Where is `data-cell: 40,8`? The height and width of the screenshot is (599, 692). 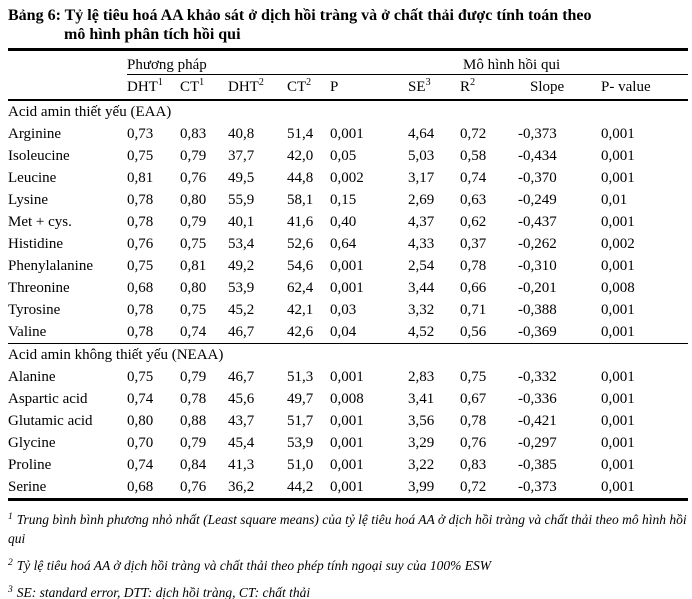
data-cell: 40,8 is located at coordinates (241, 134).